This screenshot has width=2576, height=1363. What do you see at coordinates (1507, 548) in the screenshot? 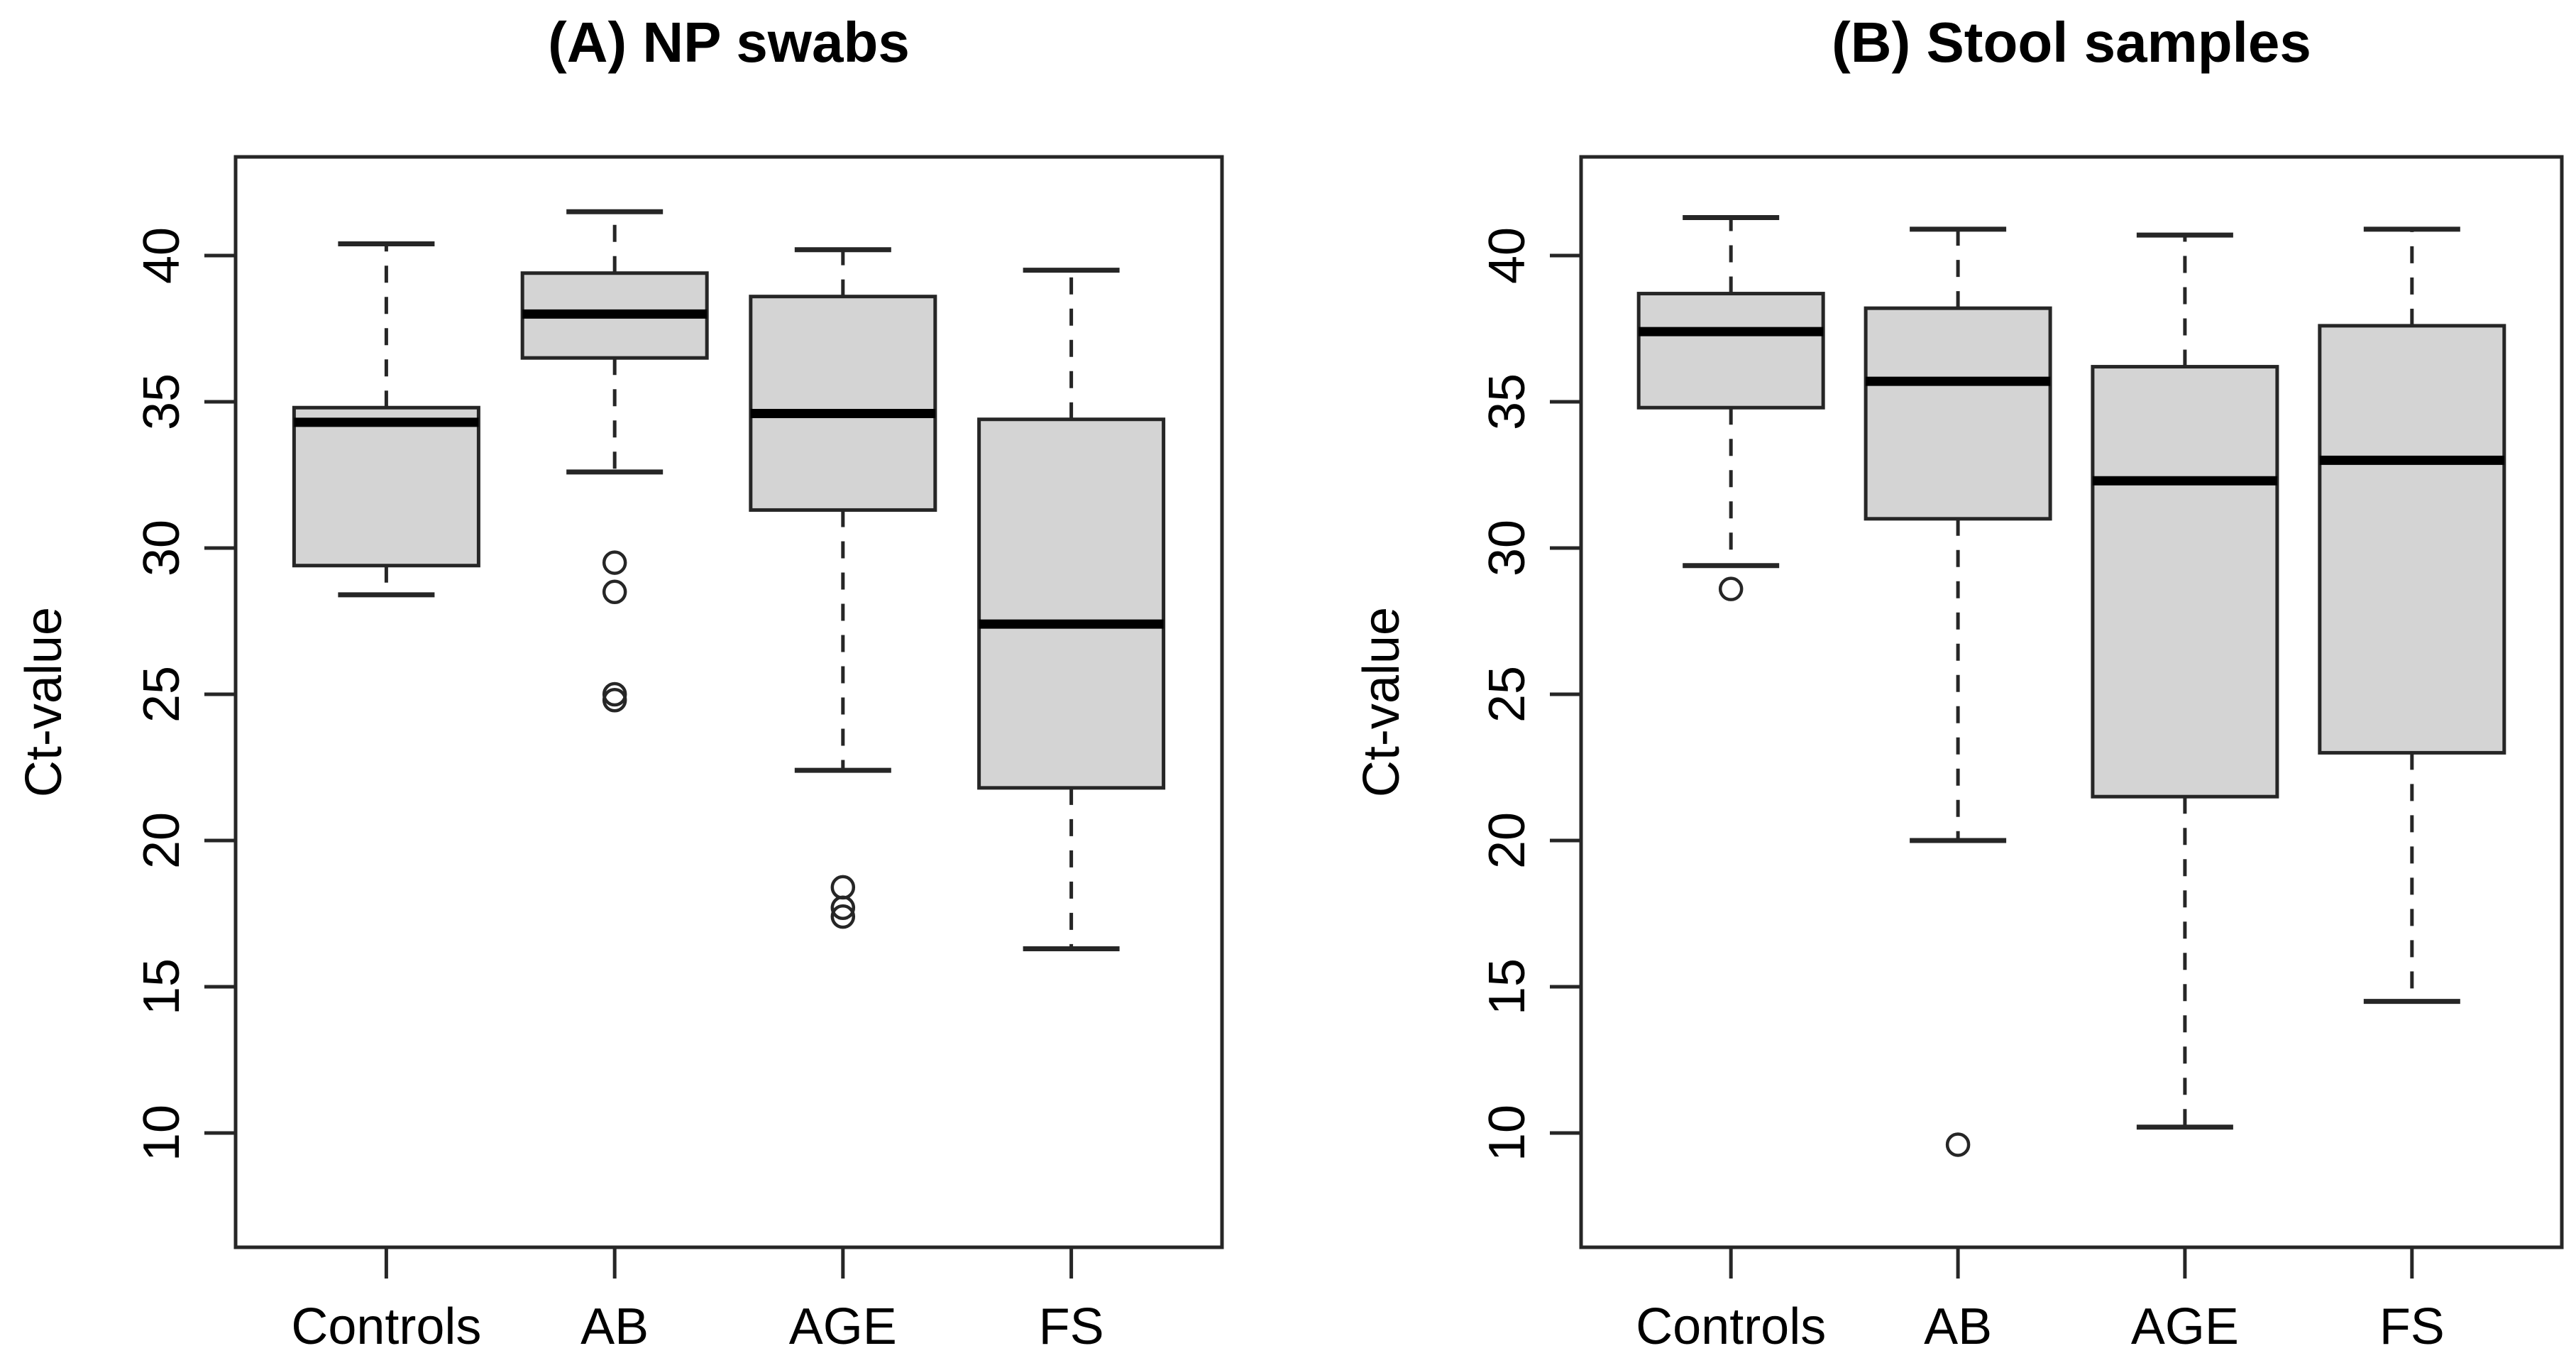
I see `panel-b-y-tick-label: 30` at bounding box center [1507, 548].